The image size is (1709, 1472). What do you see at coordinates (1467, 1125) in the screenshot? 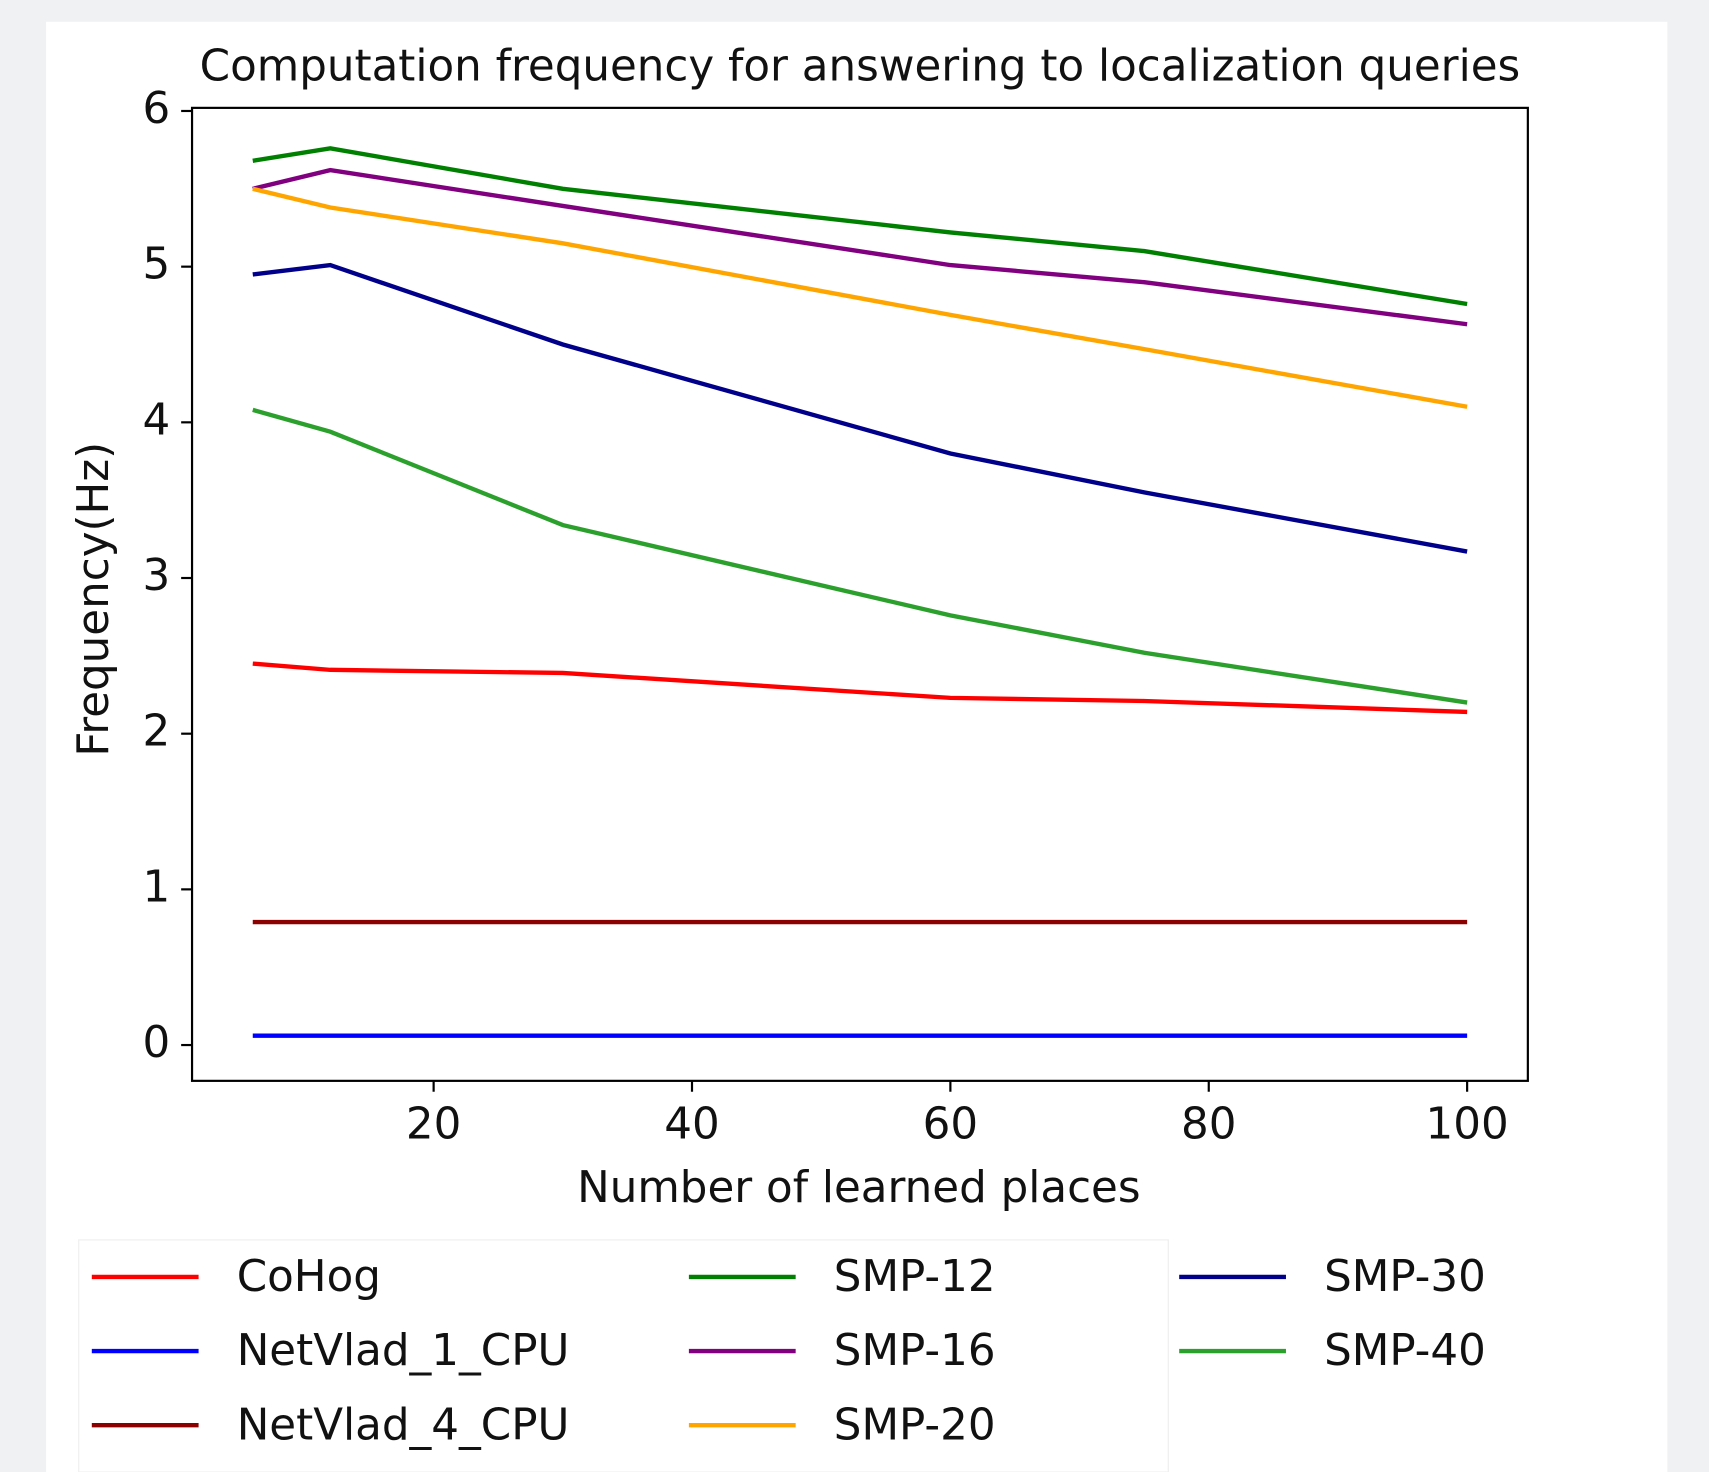
I see `x-tick-label: 100` at bounding box center [1467, 1125].